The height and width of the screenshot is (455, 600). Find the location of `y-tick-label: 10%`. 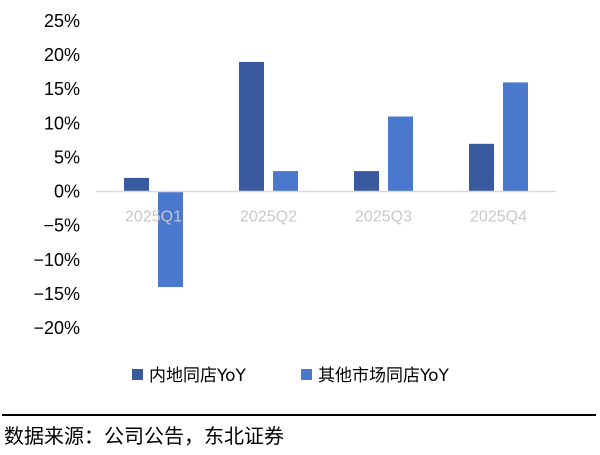

y-tick-label: 10% is located at coordinates (62, 123).